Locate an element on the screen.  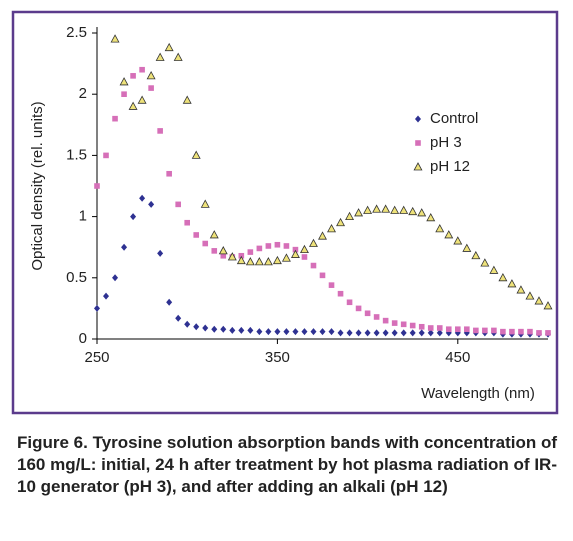
x-axis-label: Wavelength (nm) is located at coordinates (478, 393).